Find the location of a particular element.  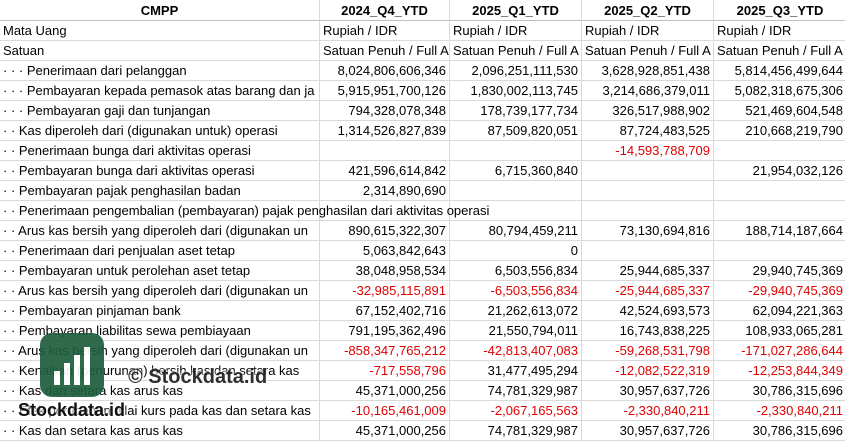

cell-value: 5,063,842,643 is located at coordinates (385, 251).